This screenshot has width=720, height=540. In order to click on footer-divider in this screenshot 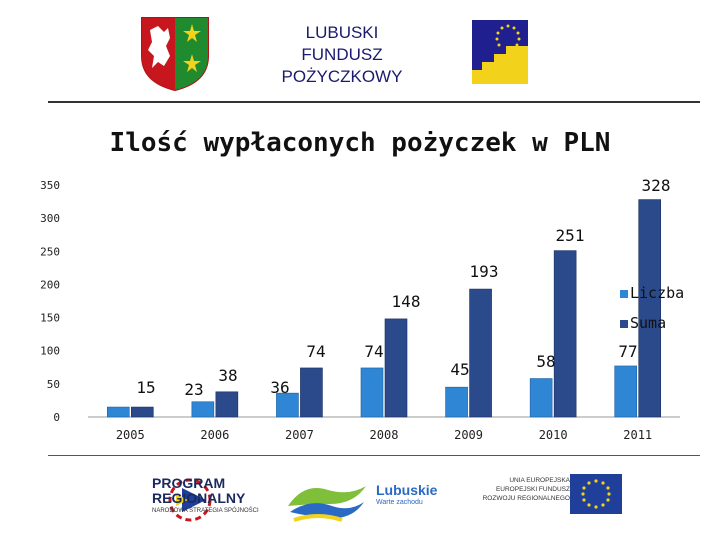, I will do `click(374, 455)`.